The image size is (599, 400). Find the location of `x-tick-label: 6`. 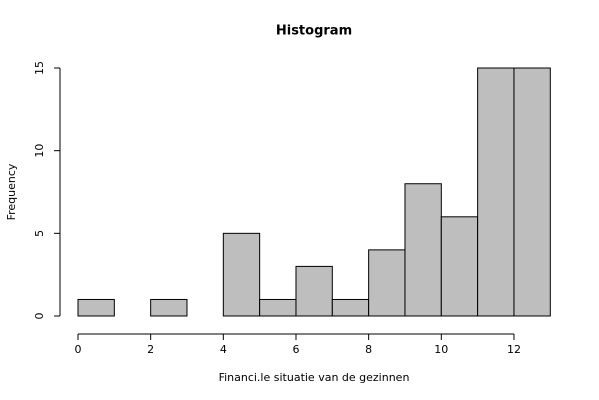

x-tick-label: 6 is located at coordinates (295, 349).